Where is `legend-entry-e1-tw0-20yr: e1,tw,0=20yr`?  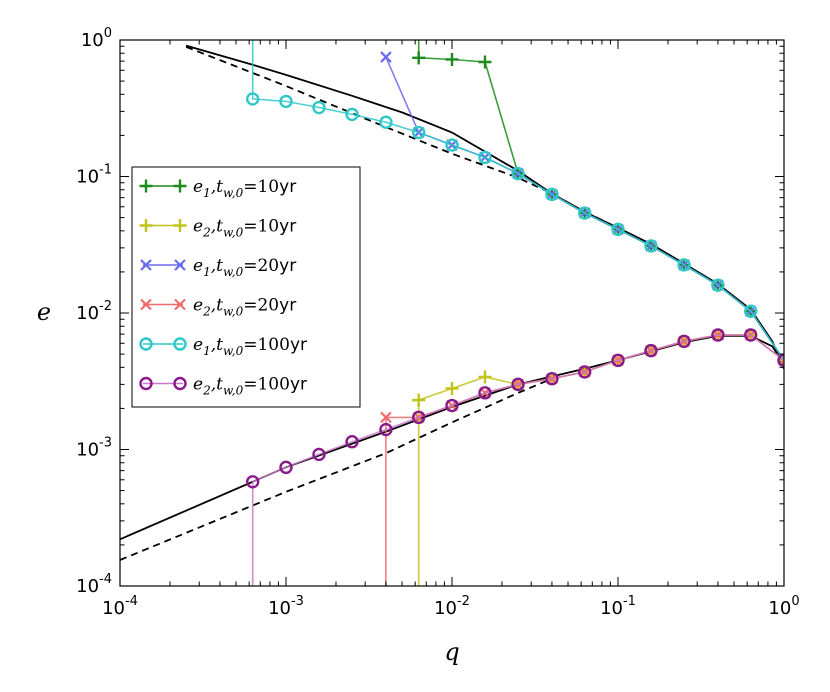 legend-entry-e1-tw0-20yr: e1,tw,0=20yr is located at coordinates (218, 267).